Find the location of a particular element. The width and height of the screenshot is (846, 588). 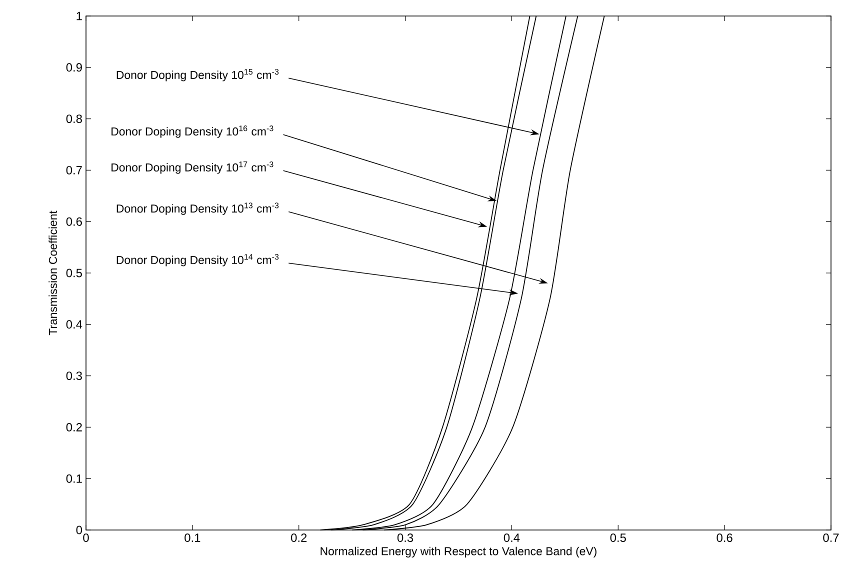

x-tick-label: 0.5 is located at coordinates (618, 538).